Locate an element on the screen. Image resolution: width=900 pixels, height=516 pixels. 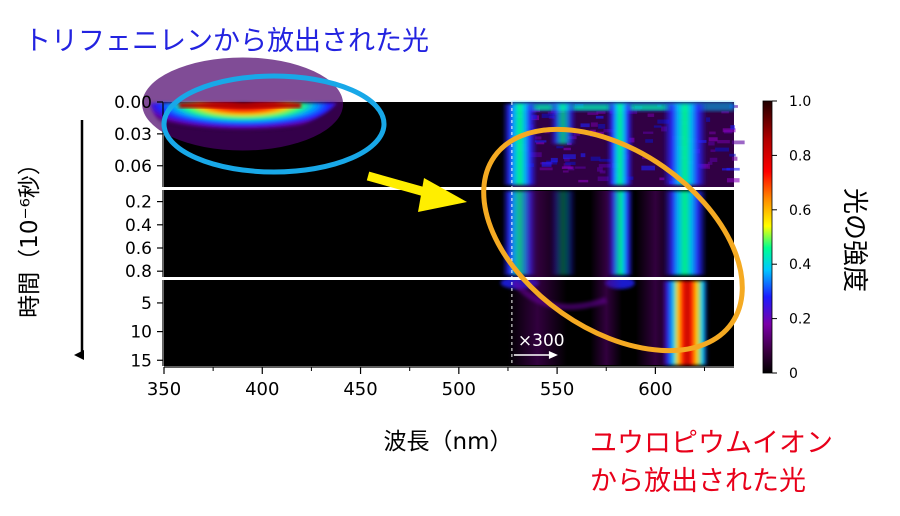
y-axis: 0.00 0.03 0.06 0.2 0.4 0.6 0.8 5 10 15 is located at coordinates (139, 232).